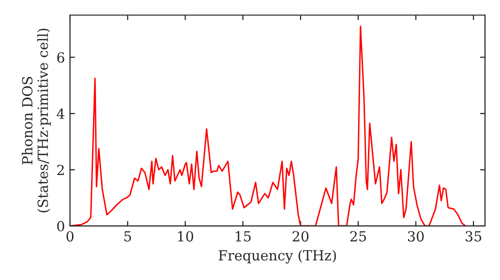 The width and height of the screenshot is (500, 280). I want to click on x-tick-label: 0, so click(70, 236).